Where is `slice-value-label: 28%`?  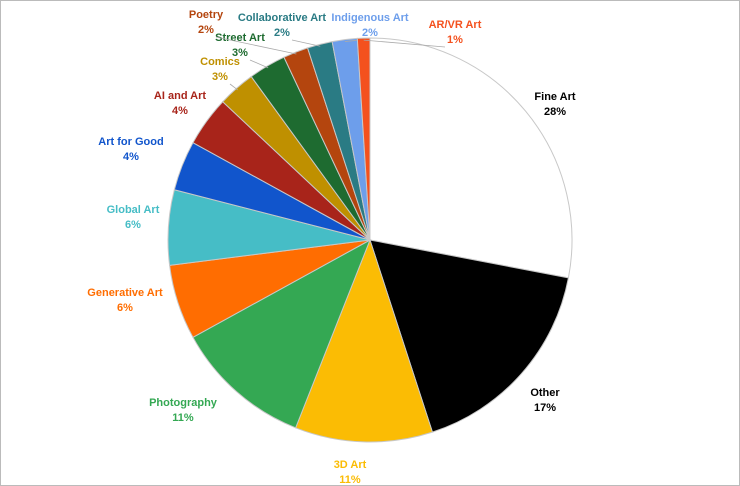 slice-value-label: 28% is located at coordinates (555, 112).